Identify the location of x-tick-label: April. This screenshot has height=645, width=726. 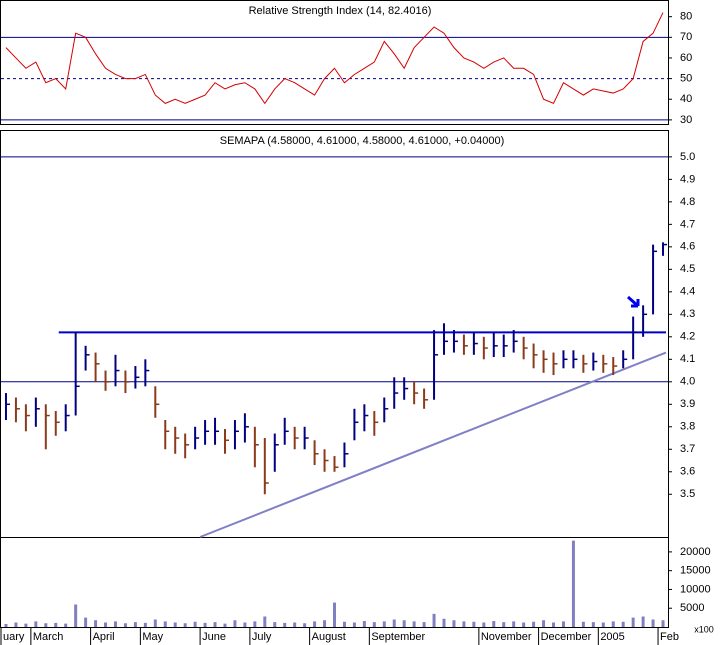
(104, 637).